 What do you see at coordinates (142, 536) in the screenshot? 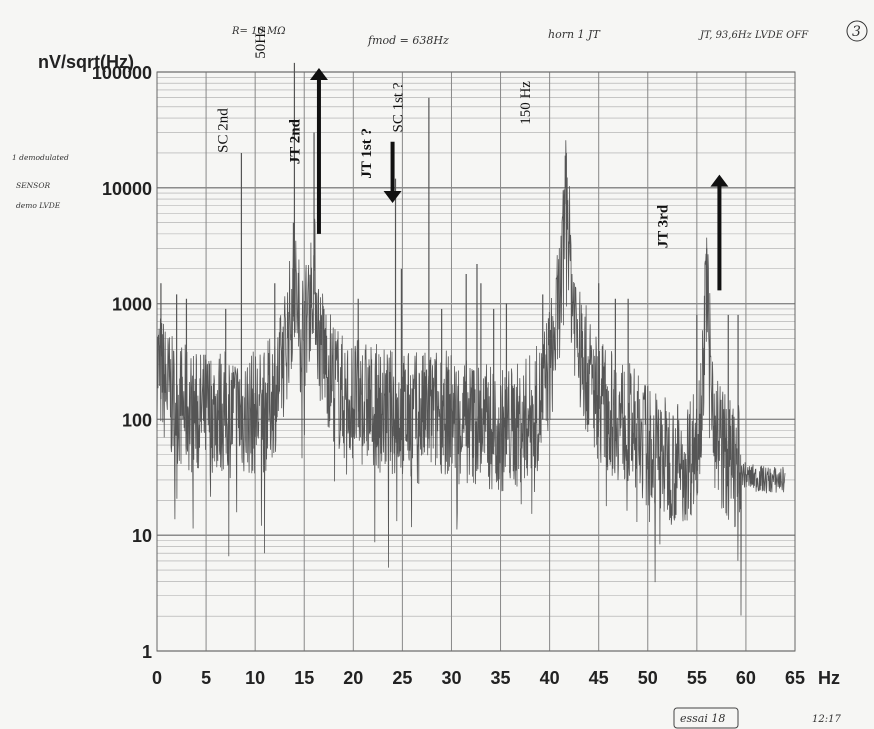
I see `y-tick-label: 10` at bounding box center [142, 536].